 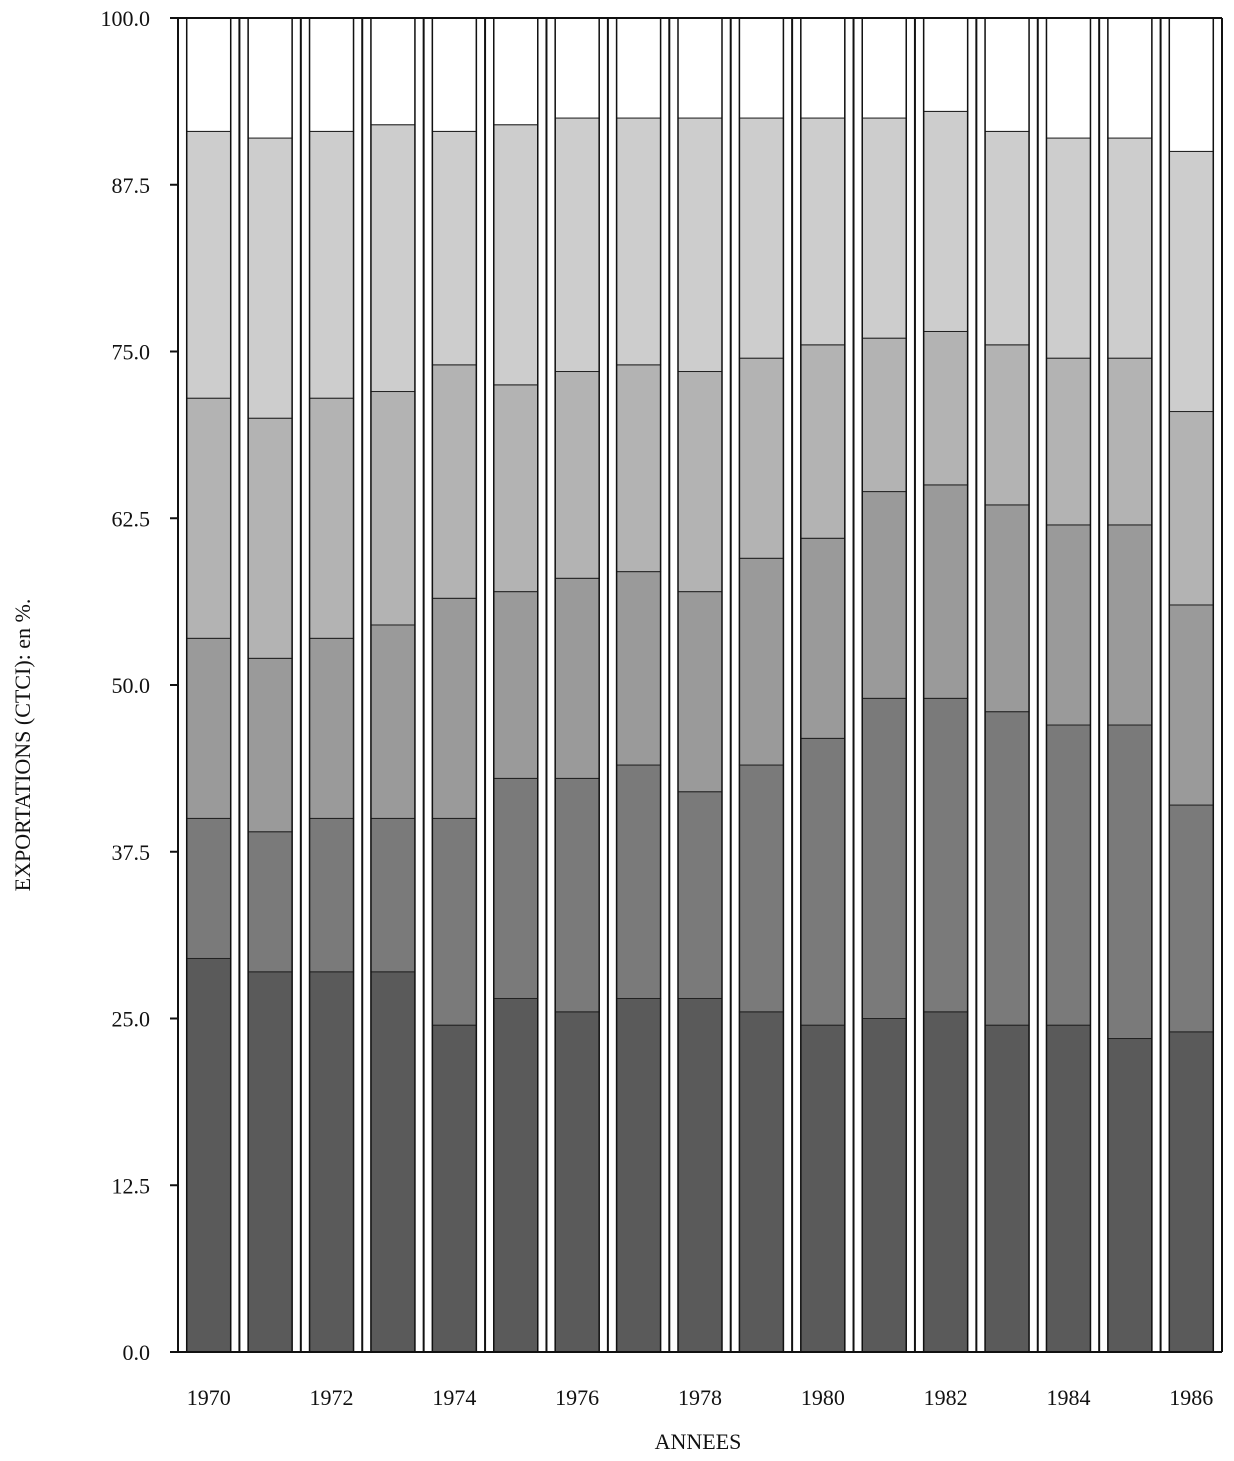 I want to click on bar-segment-1979-s5, so click(x=761, y=238).